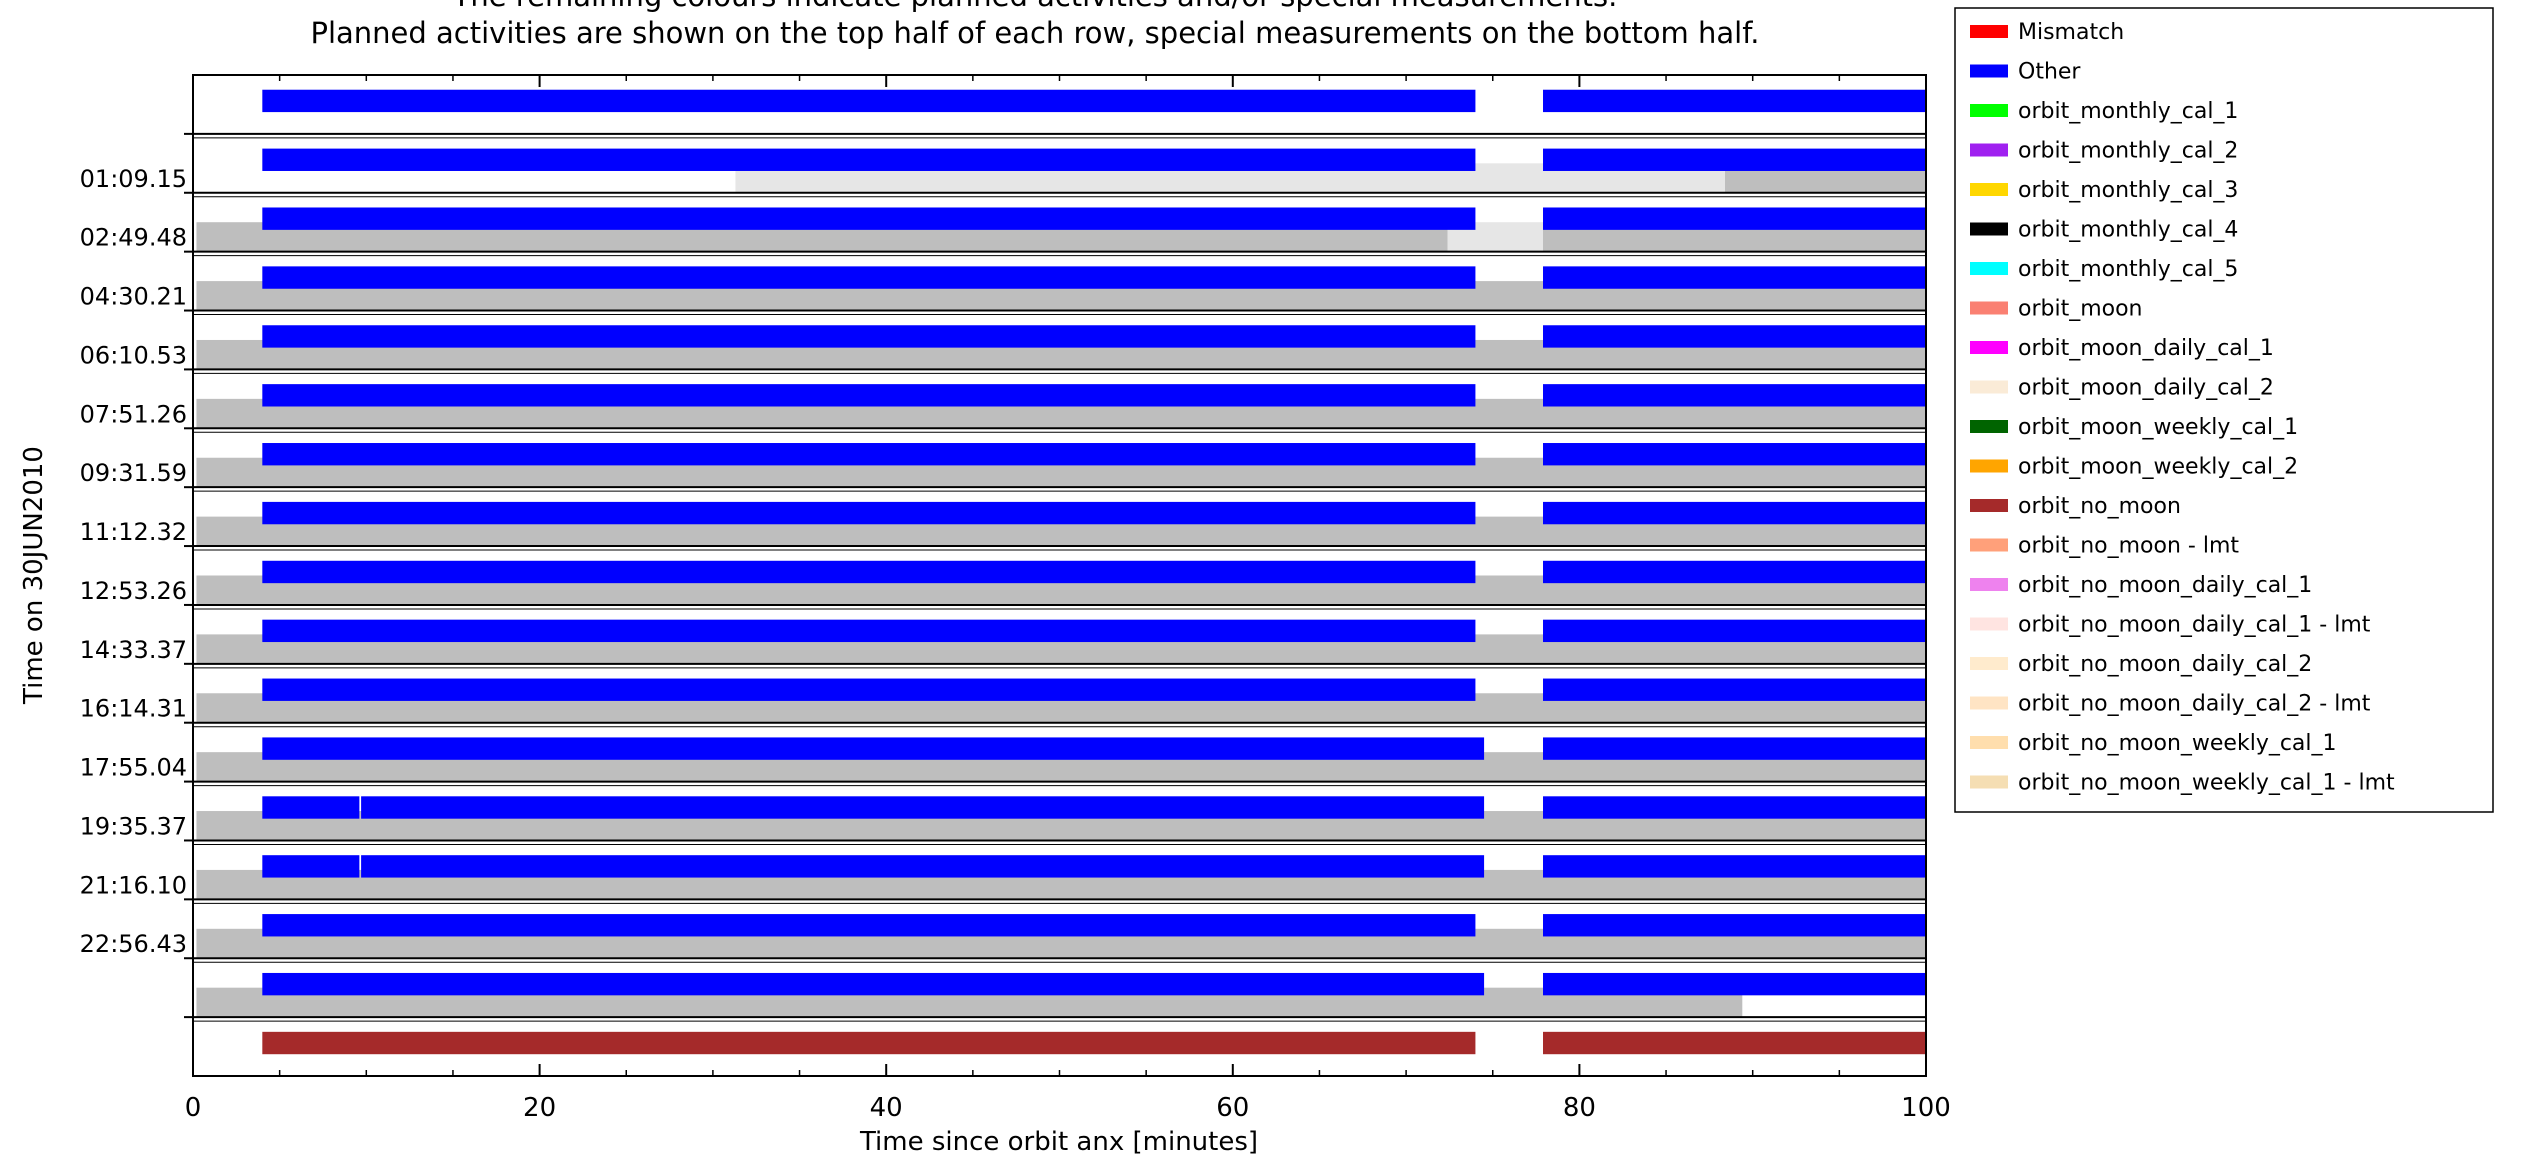 This screenshot has width=2530, height=1162. I want to click on legend-label-10: orbit_moon_weekly_cal_1, so click(2158, 427).